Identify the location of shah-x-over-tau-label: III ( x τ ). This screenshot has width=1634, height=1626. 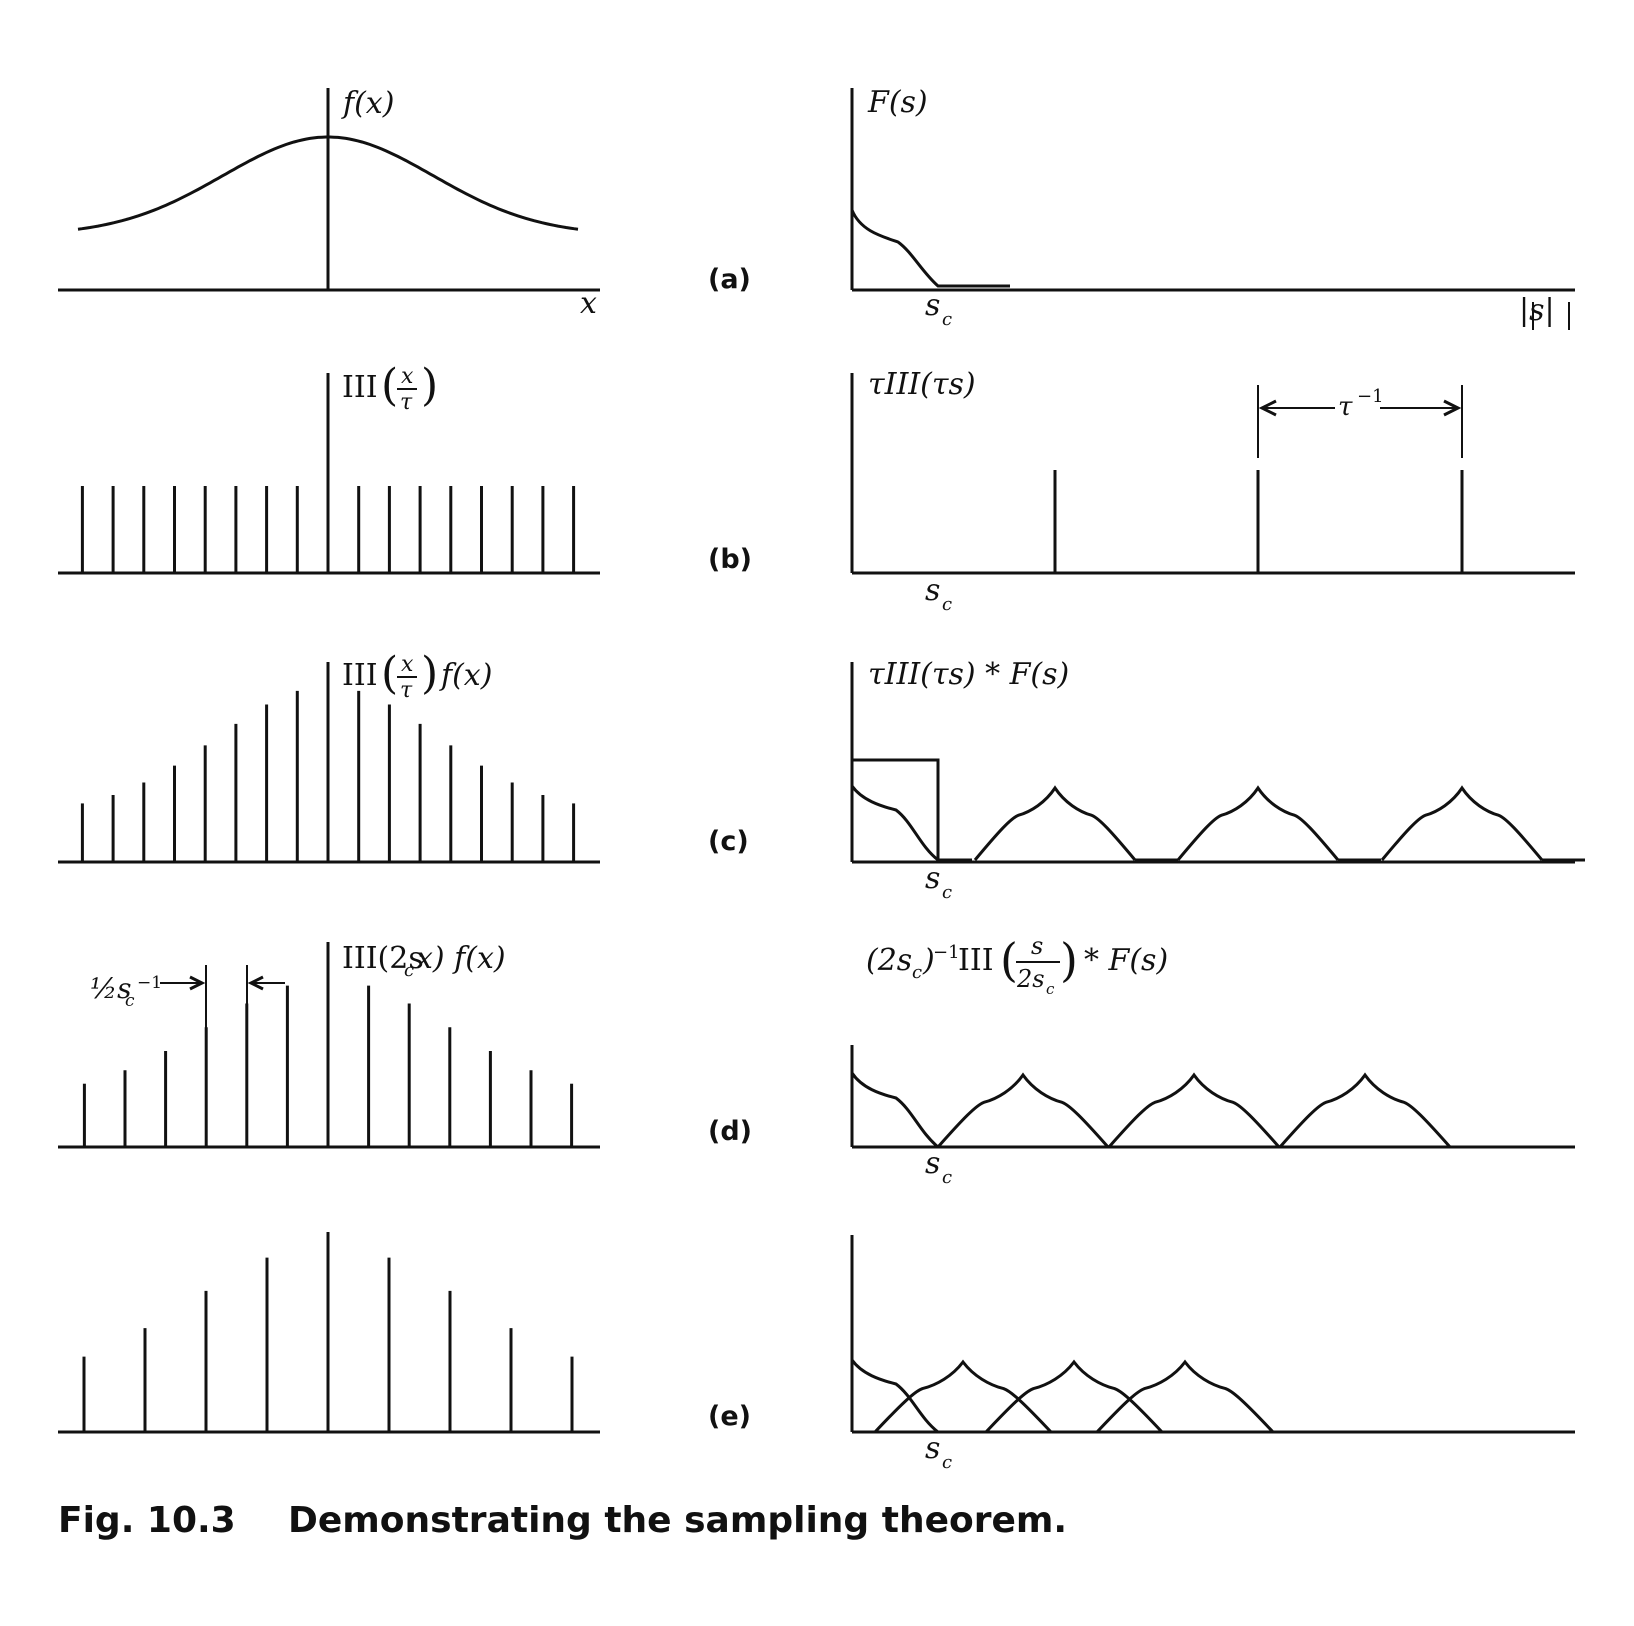
(390, 387).